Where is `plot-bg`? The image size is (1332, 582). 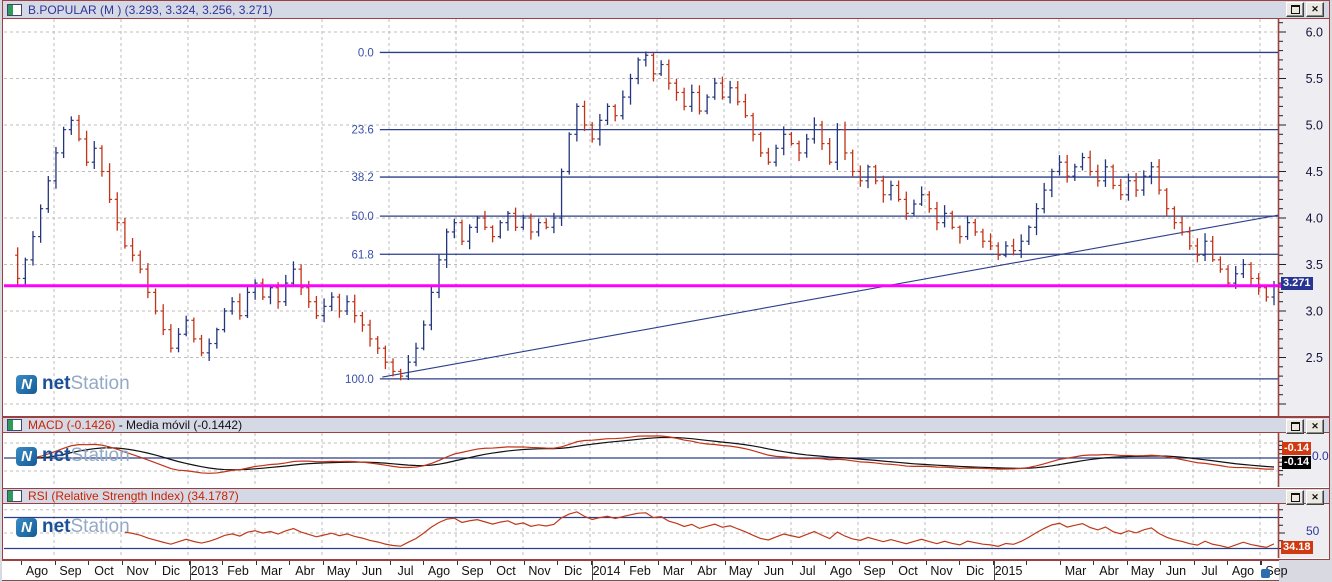
plot-bg is located at coordinates (666, 460).